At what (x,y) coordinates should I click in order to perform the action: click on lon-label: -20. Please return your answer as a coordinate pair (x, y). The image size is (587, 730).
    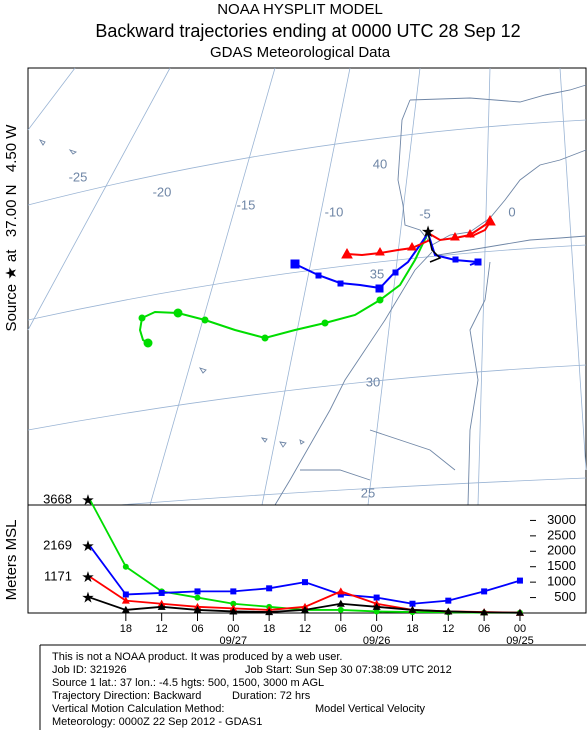
    Looking at the image, I should click on (162, 191).